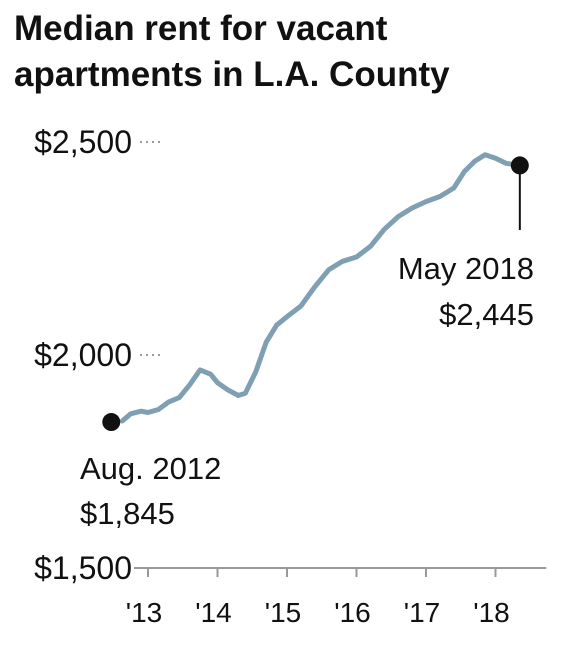 This screenshot has height=651, width=564. Describe the element at coordinates (144, 612) in the screenshot. I see `x-tick-label: '13` at that location.